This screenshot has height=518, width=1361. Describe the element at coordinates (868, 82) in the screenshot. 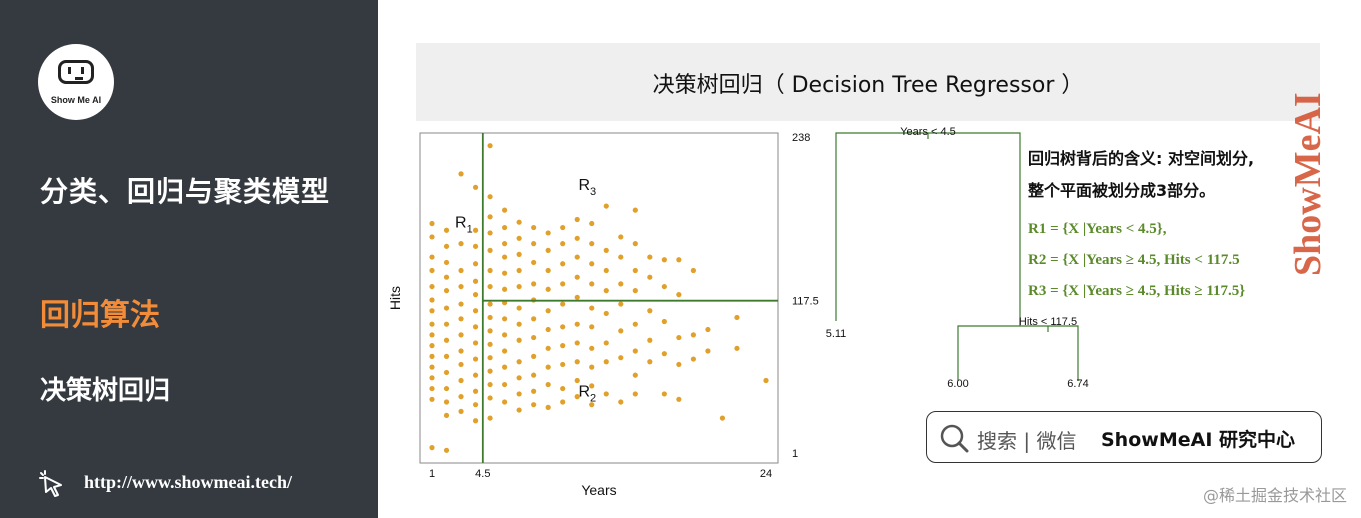

I see `slide-header: 决策树回归（ Decision Tree Regressor ）` at that location.